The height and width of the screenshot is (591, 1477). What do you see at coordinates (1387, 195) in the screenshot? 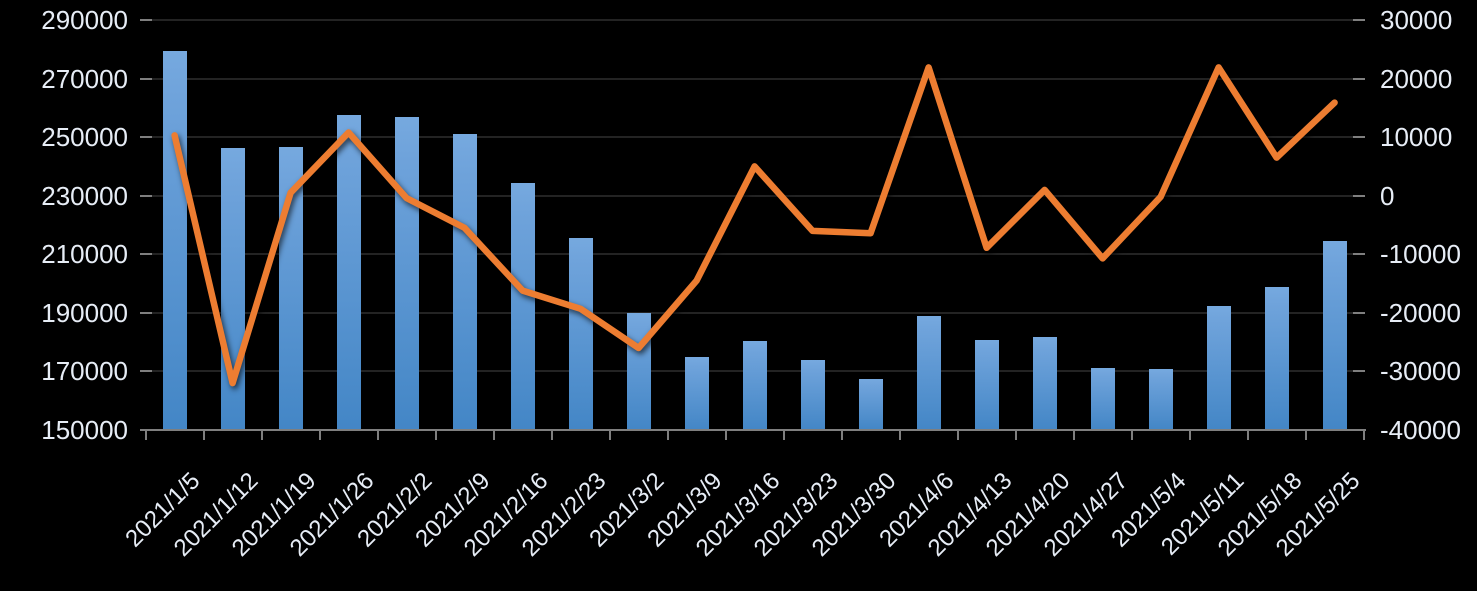
I see `right-axis-tick-label: 0` at bounding box center [1387, 195].